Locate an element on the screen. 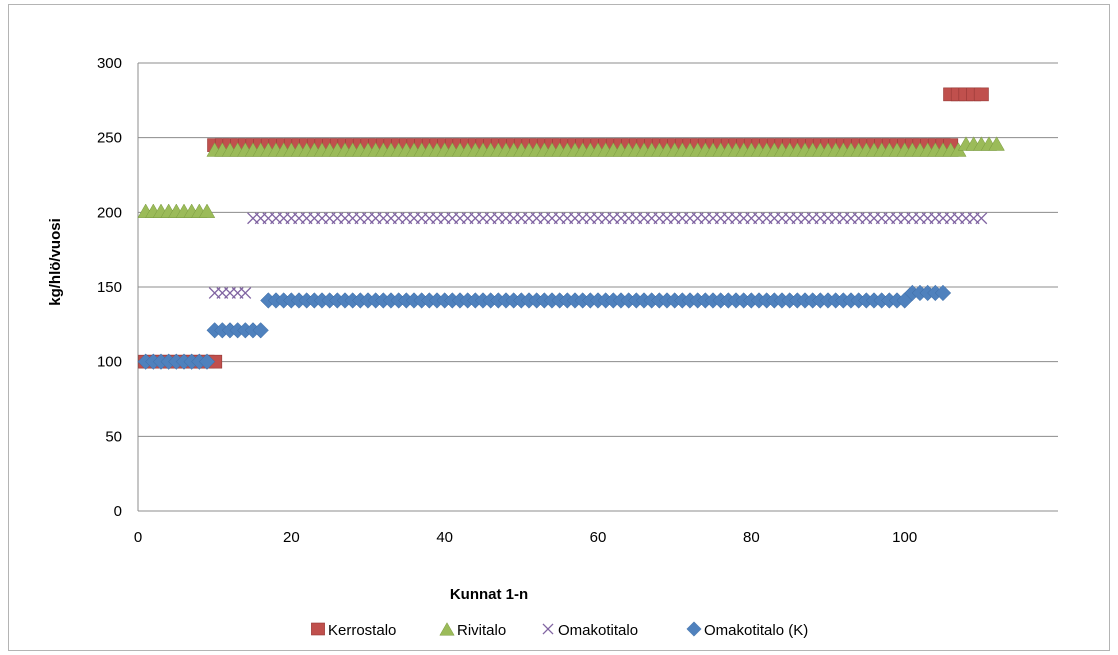 This screenshot has width=1118, height=655. y-tick-label: 250 is located at coordinates (109, 138).